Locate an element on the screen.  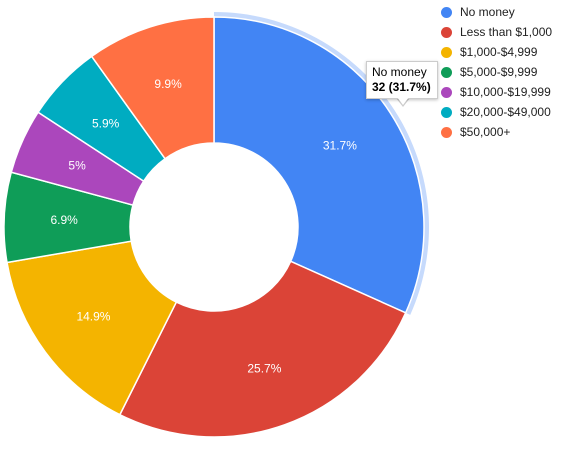
legend-label: $20,000-$49,000 is located at coordinates (505, 112).